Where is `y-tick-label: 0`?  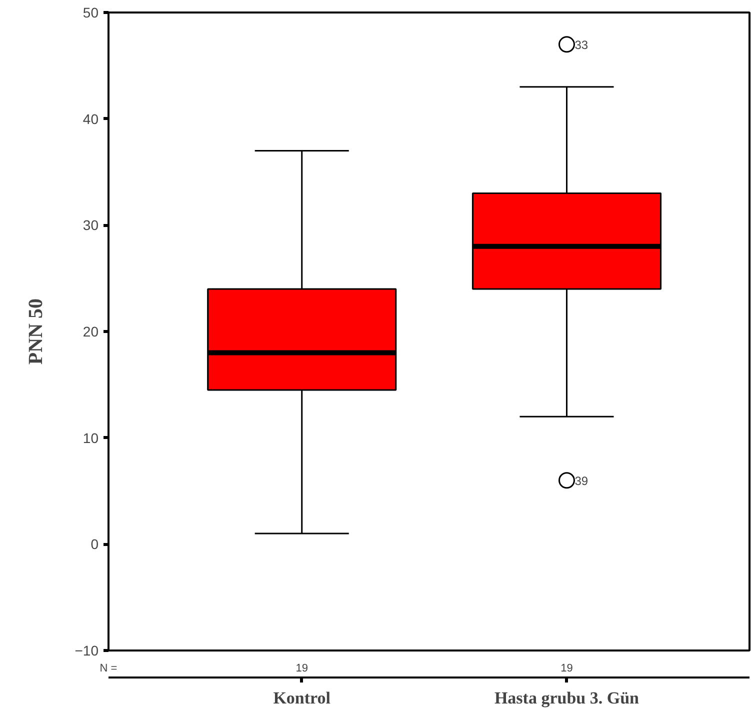 y-tick-label: 0 is located at coordinates (94, 544).